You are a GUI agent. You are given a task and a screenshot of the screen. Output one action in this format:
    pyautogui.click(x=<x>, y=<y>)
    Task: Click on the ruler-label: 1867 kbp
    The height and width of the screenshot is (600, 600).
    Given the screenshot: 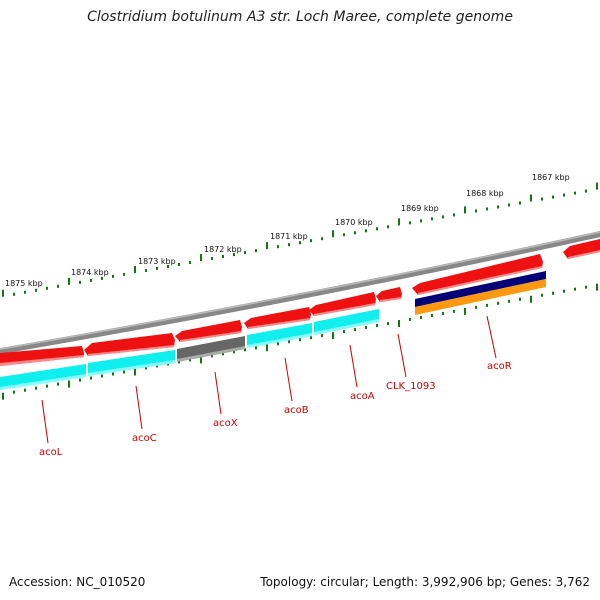 What is the action you would take?
    pyautogui.click(x=551, y=177)
    